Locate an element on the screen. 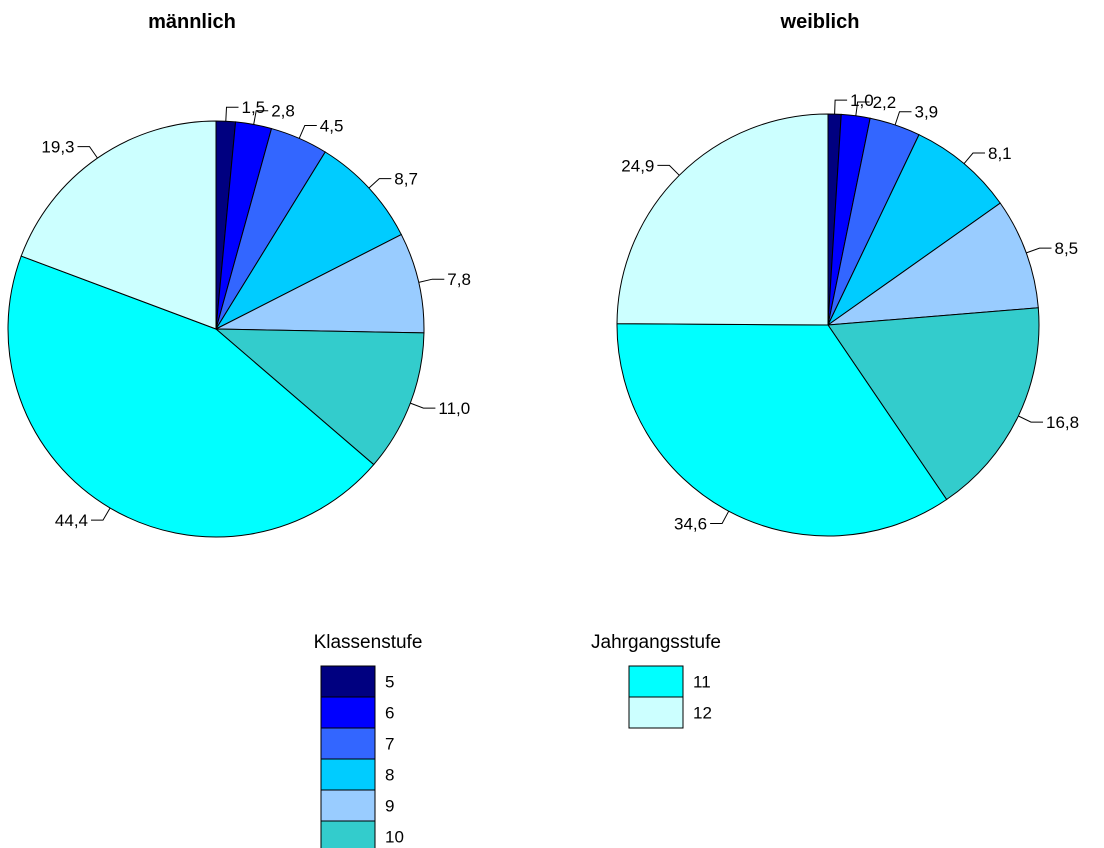 The image size is (1104, 848). legend-label-11: 11 is located at coordinates (702, 682).